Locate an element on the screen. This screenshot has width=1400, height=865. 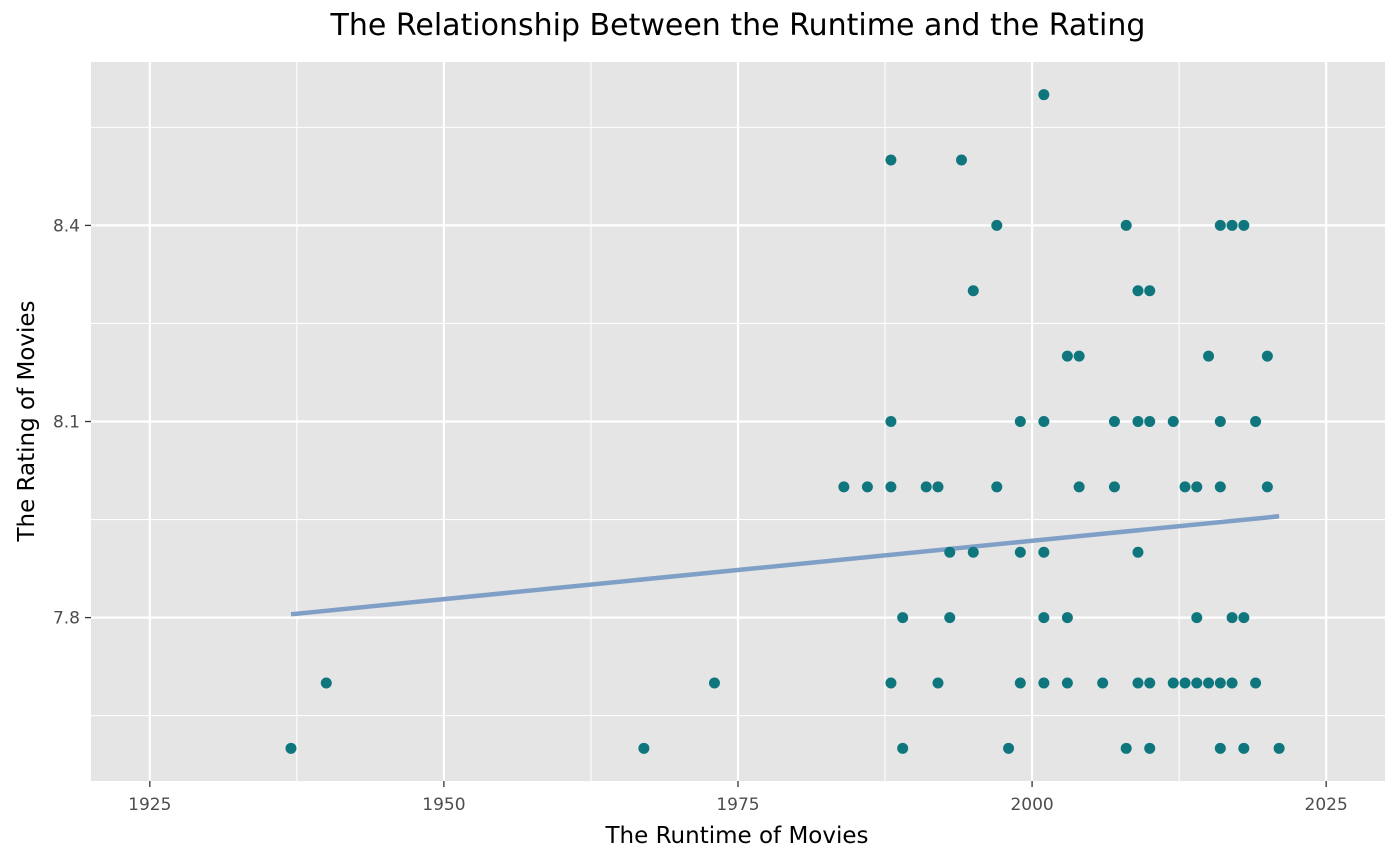
x-axis-ticks: 1925 1950 1975 2000 2025 is located at coordinates (738, 798).